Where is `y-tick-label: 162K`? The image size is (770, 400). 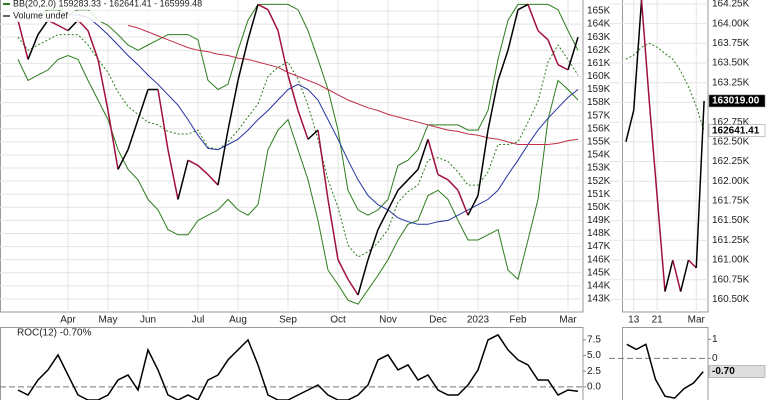
y-tick-label: 162K is located at coordinates (599, 50).